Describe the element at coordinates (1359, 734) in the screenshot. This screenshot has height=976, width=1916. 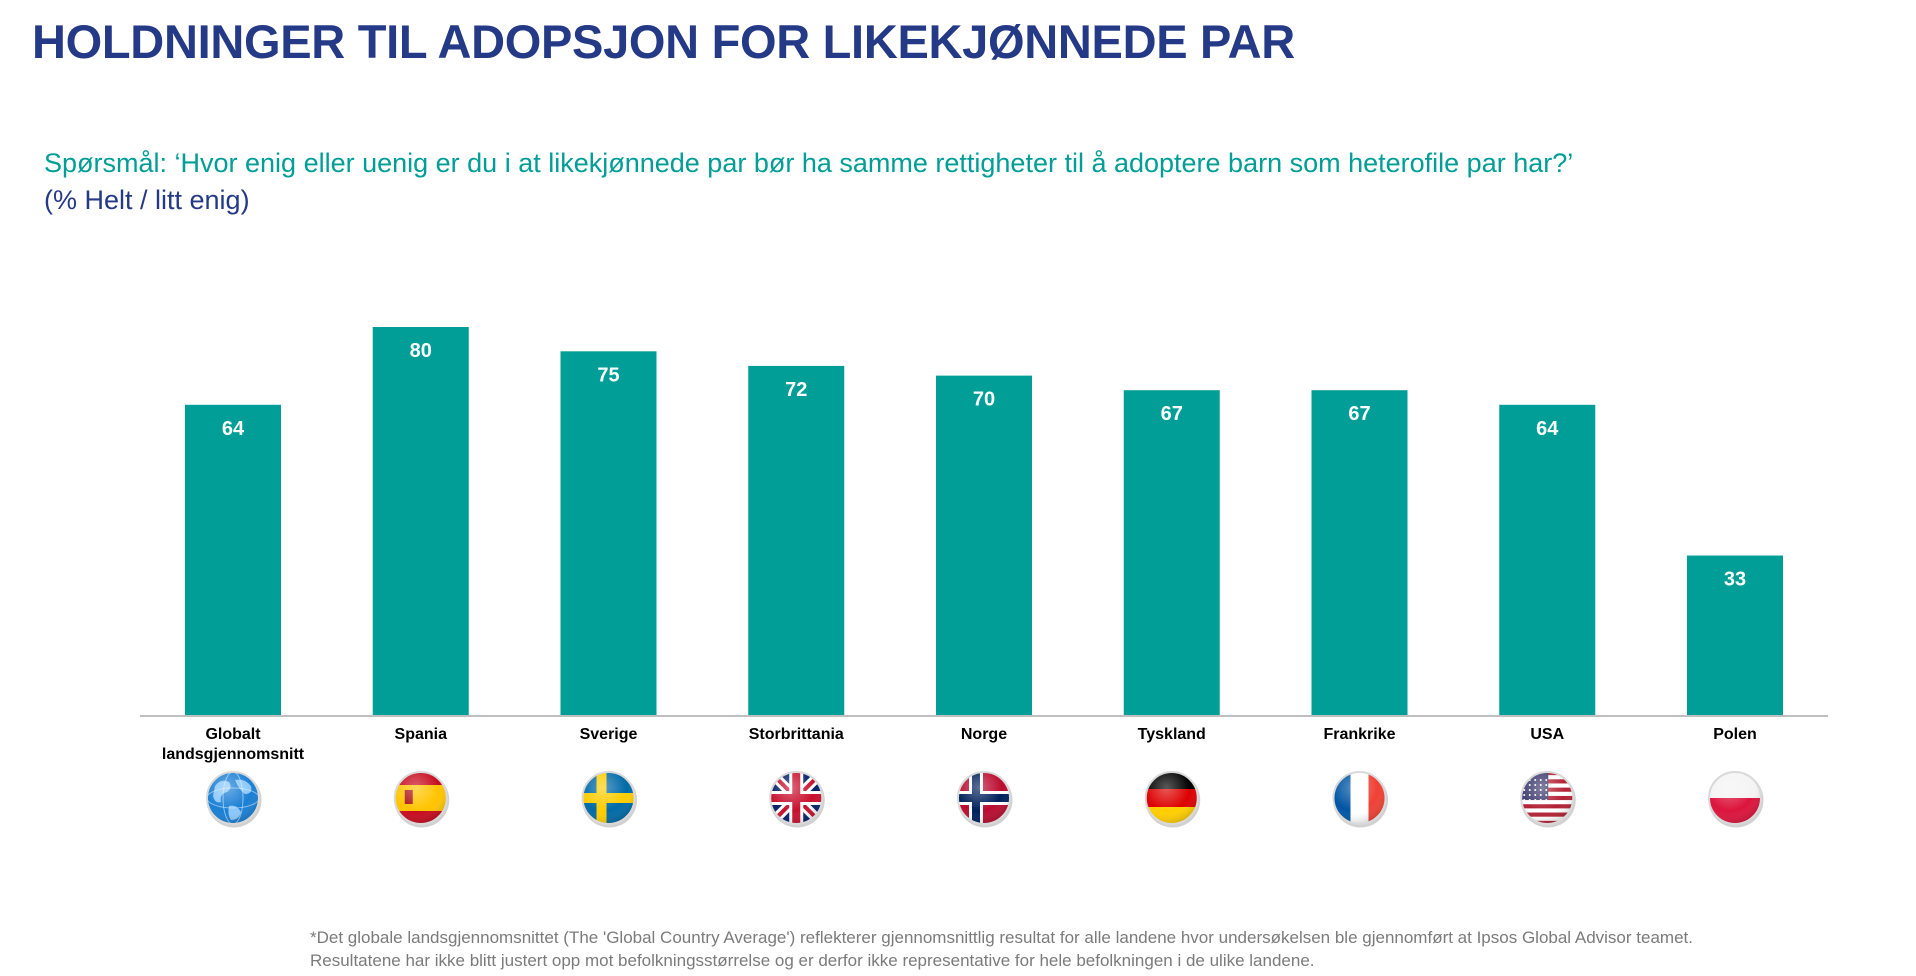
I see `category-label: Frankrike` at that location.